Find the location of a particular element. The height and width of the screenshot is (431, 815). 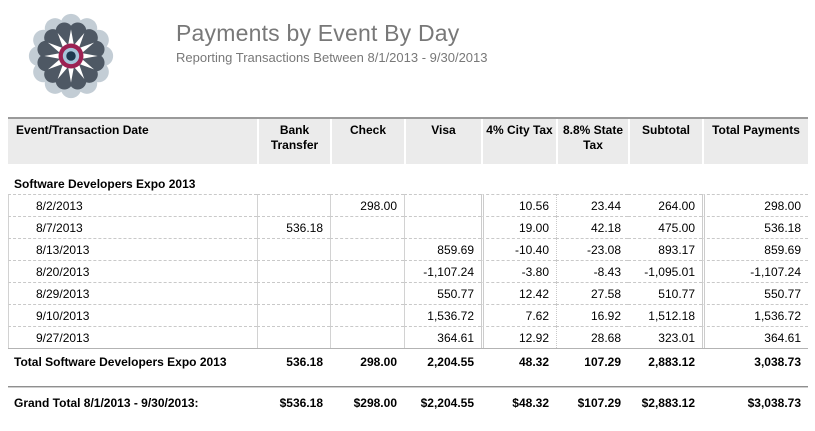

visa-cell: 859.69 is located at coordinates (442, 249).